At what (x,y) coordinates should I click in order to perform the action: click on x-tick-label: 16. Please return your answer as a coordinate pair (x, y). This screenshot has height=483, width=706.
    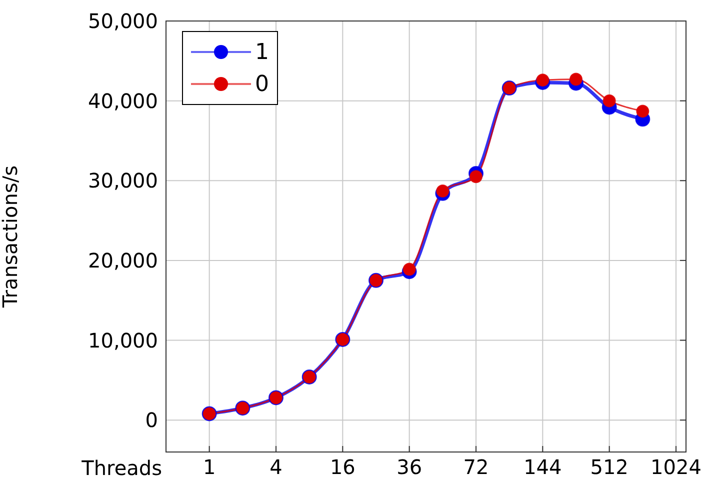
    Looking at the image, I should click on (343, 467).